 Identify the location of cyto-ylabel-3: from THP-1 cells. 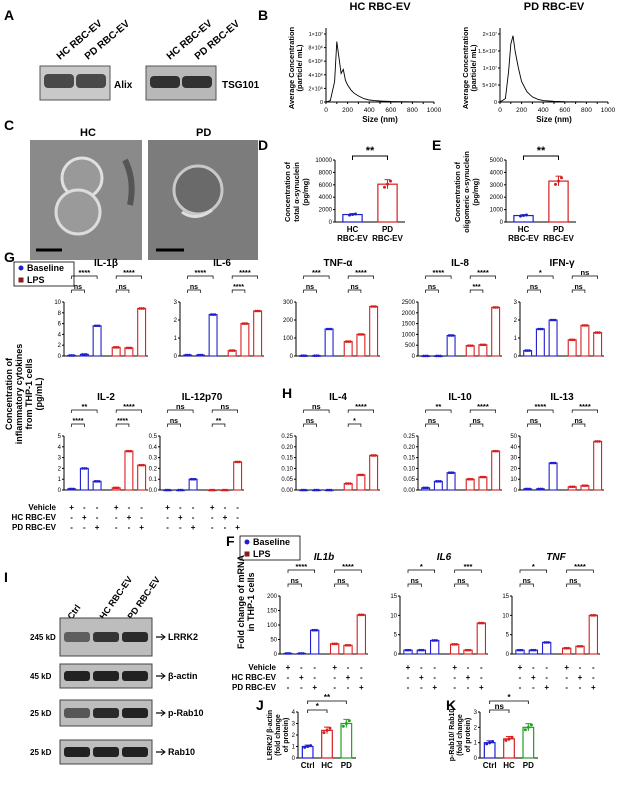
(29, 393).